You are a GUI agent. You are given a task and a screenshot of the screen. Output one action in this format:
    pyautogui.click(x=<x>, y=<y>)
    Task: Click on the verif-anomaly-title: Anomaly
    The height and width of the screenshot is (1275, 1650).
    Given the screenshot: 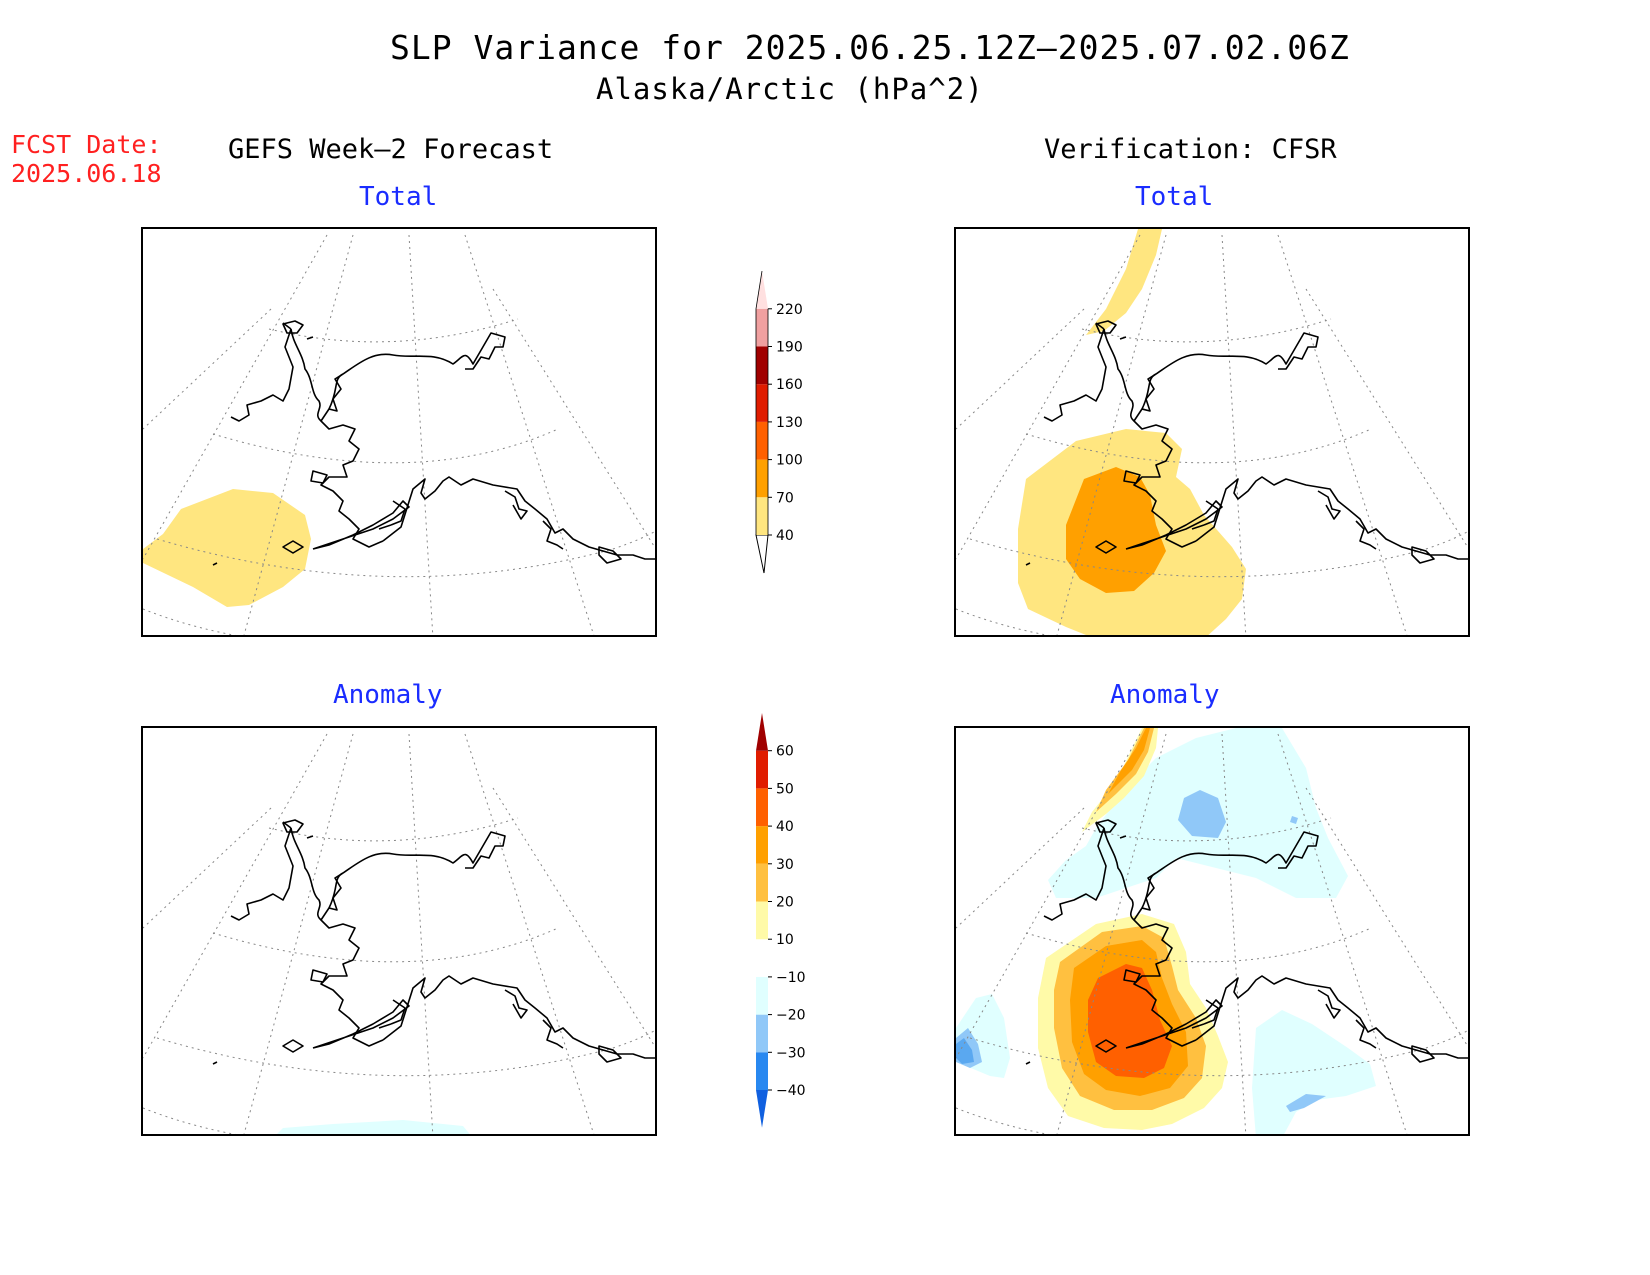 What is the action you would take?
    pyautogui.click(x=1165, y=695)
    